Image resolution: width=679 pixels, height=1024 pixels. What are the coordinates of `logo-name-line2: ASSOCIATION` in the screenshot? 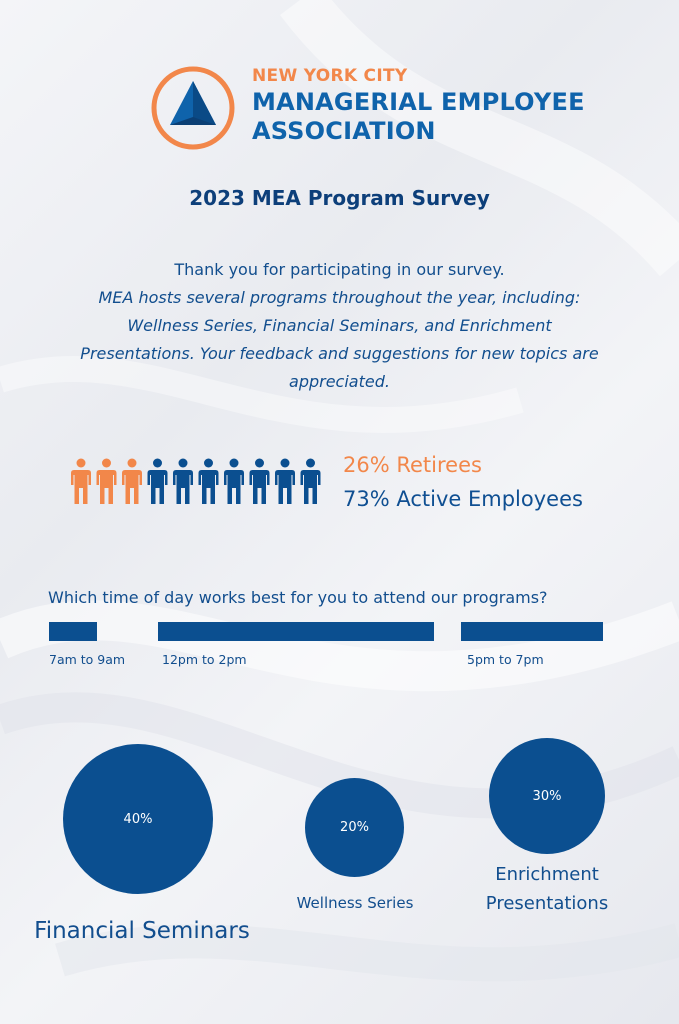 It's located at (344, 131).